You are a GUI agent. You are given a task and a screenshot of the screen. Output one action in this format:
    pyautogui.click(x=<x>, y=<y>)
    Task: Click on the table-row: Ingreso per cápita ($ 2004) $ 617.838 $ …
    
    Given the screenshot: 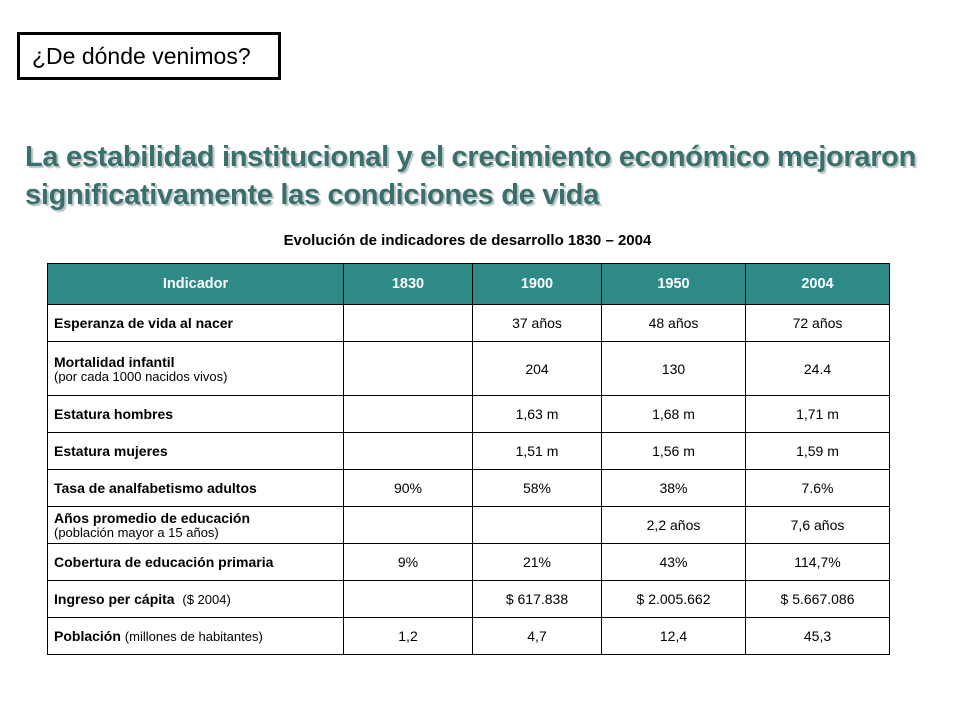 What is the action you would take?
    pyautogui.click(x=468, y=599)
    